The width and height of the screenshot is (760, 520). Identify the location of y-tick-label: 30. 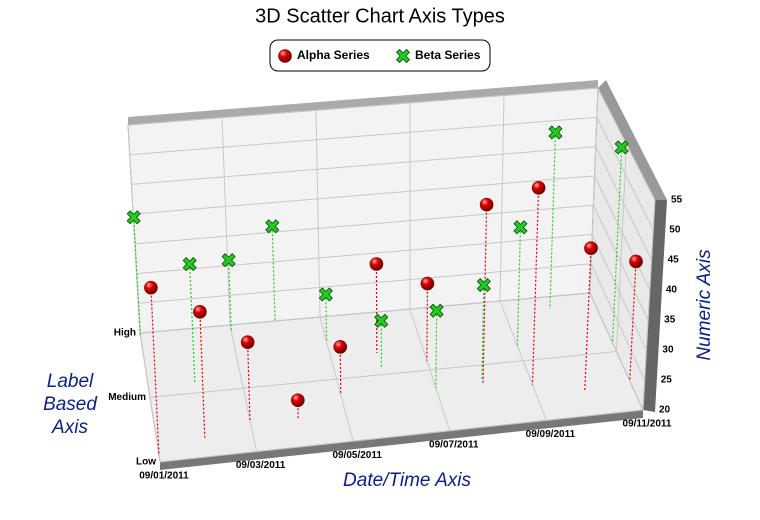
(668, 350).